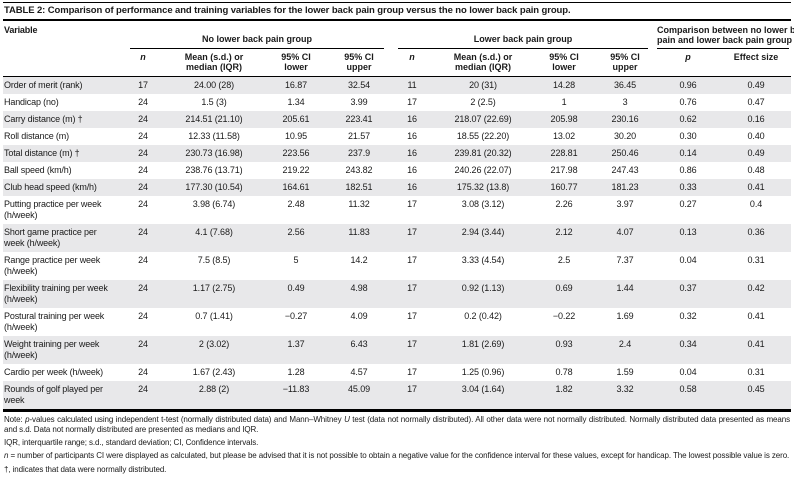 This screenshot has height=482, width=794. What do you see at coordinates (296, 372) in the screenshot?
I see `value-cell: 1.28` at bounding box center [296, 372].